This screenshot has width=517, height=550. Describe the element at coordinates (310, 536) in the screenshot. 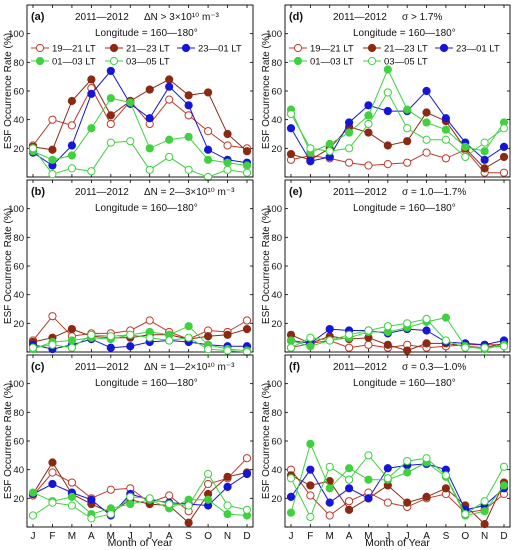

I see `x-tick-label: F` at that location.